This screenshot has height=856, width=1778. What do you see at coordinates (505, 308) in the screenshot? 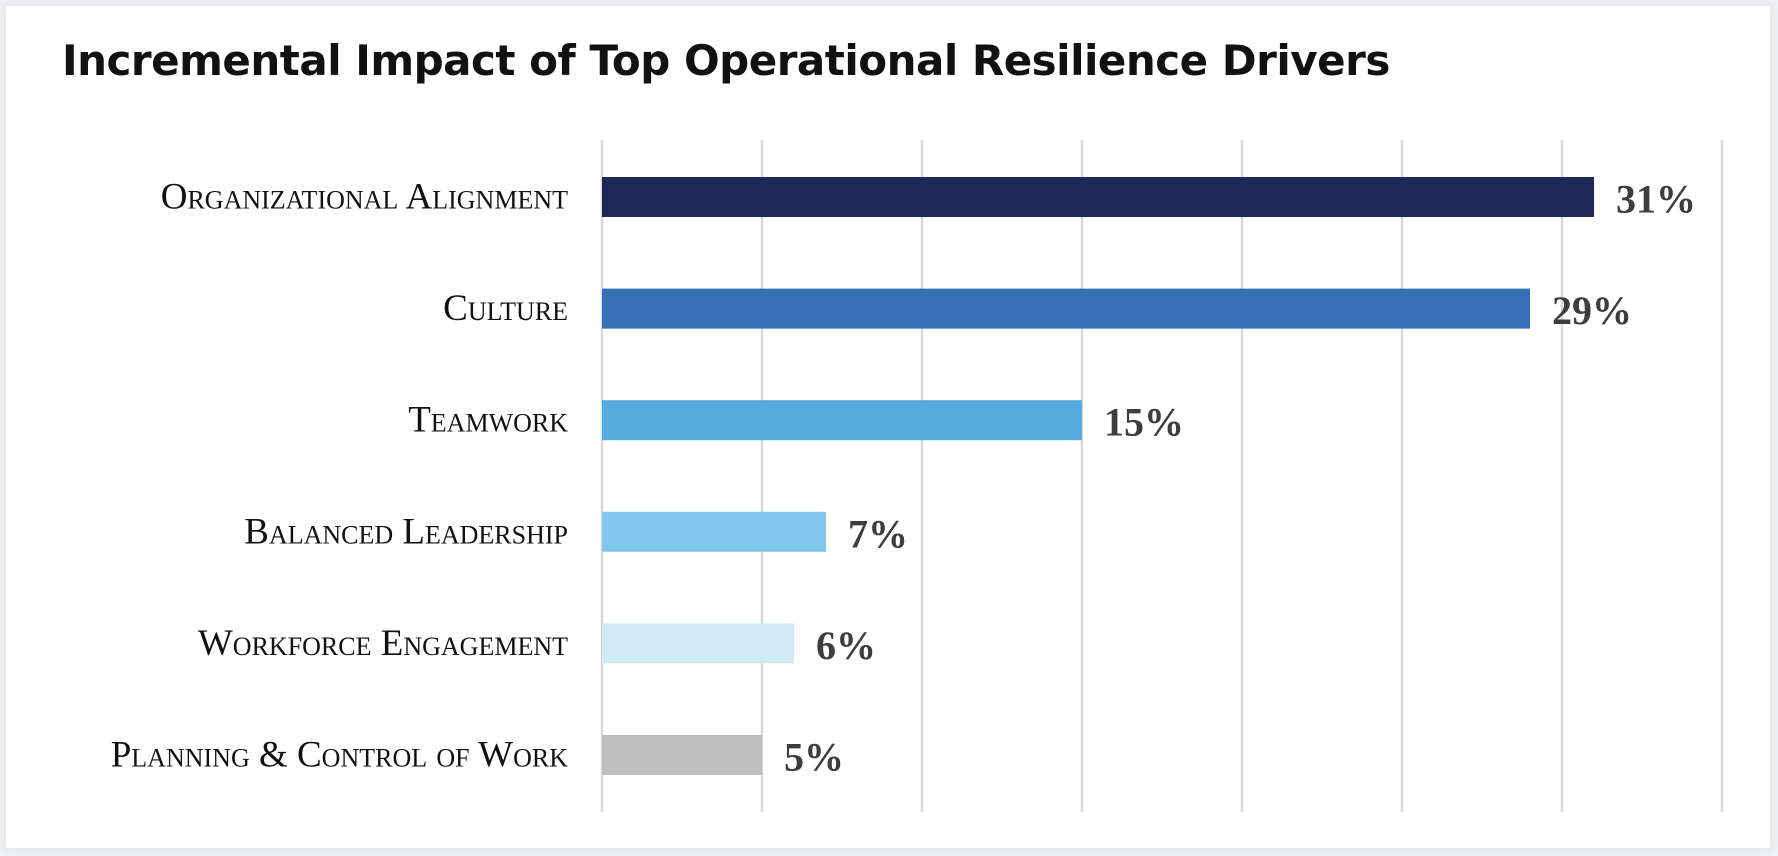
I see `category-label: Culture` at bounding box center [505, 308].